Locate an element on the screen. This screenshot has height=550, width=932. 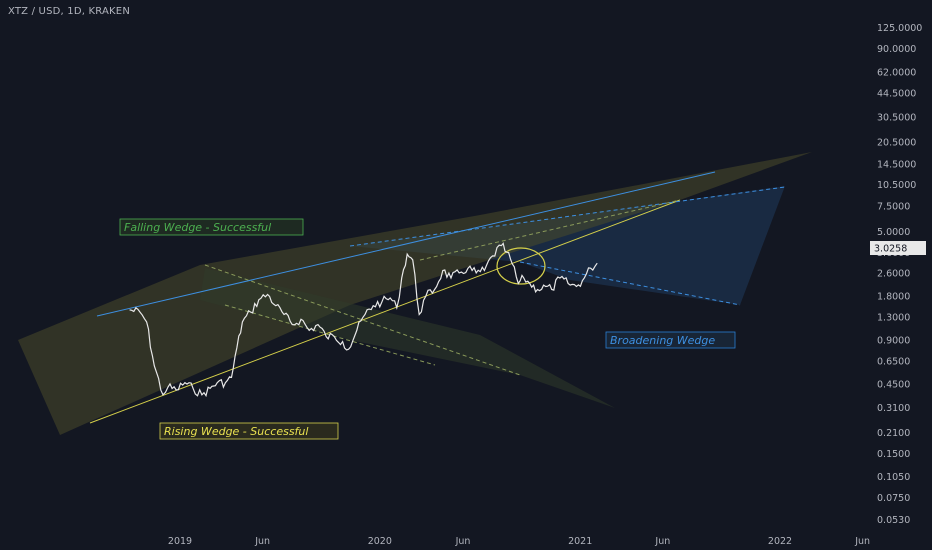
rising-wedge-annotation: Rising Wedge - Successful is located at coordinates (249, 431).